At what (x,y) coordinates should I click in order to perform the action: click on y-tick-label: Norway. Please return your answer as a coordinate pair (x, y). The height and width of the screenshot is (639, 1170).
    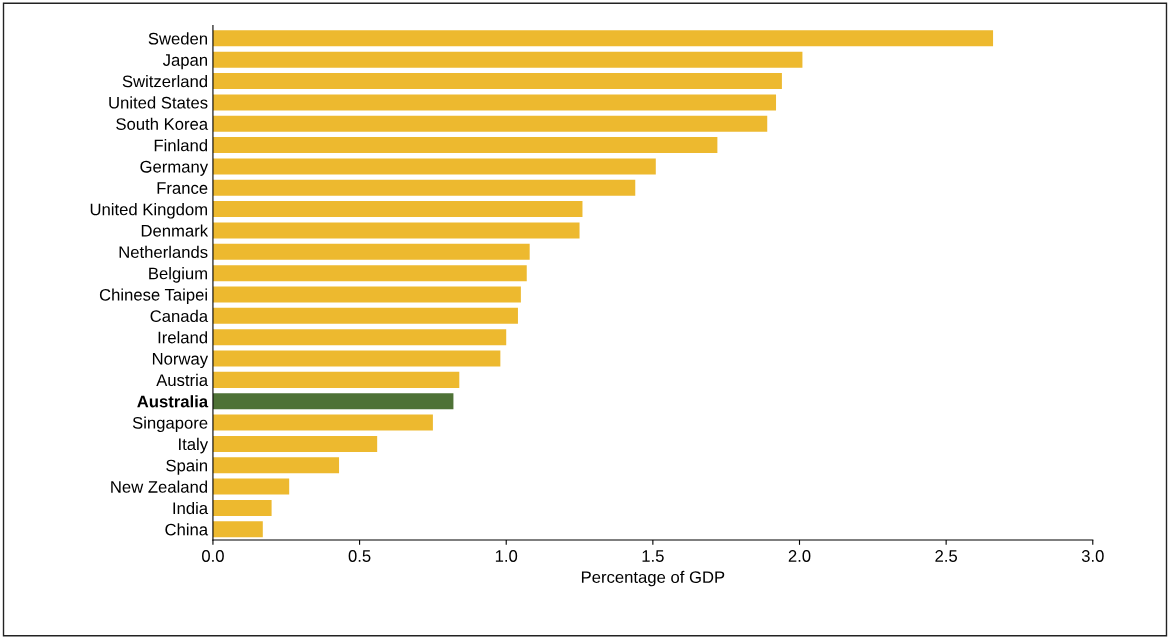
    Looking at the image, I should click on (180, 361).